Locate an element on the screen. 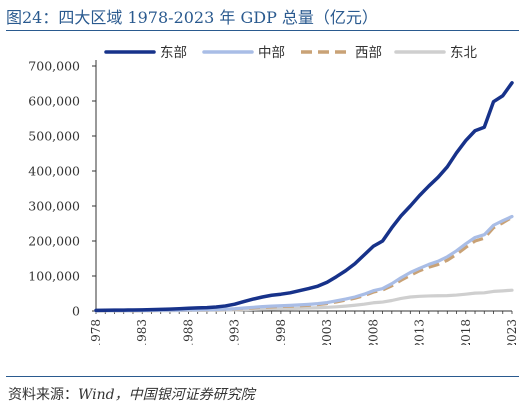  x-tick-label: 1998 is located at coordinates (281, 332).